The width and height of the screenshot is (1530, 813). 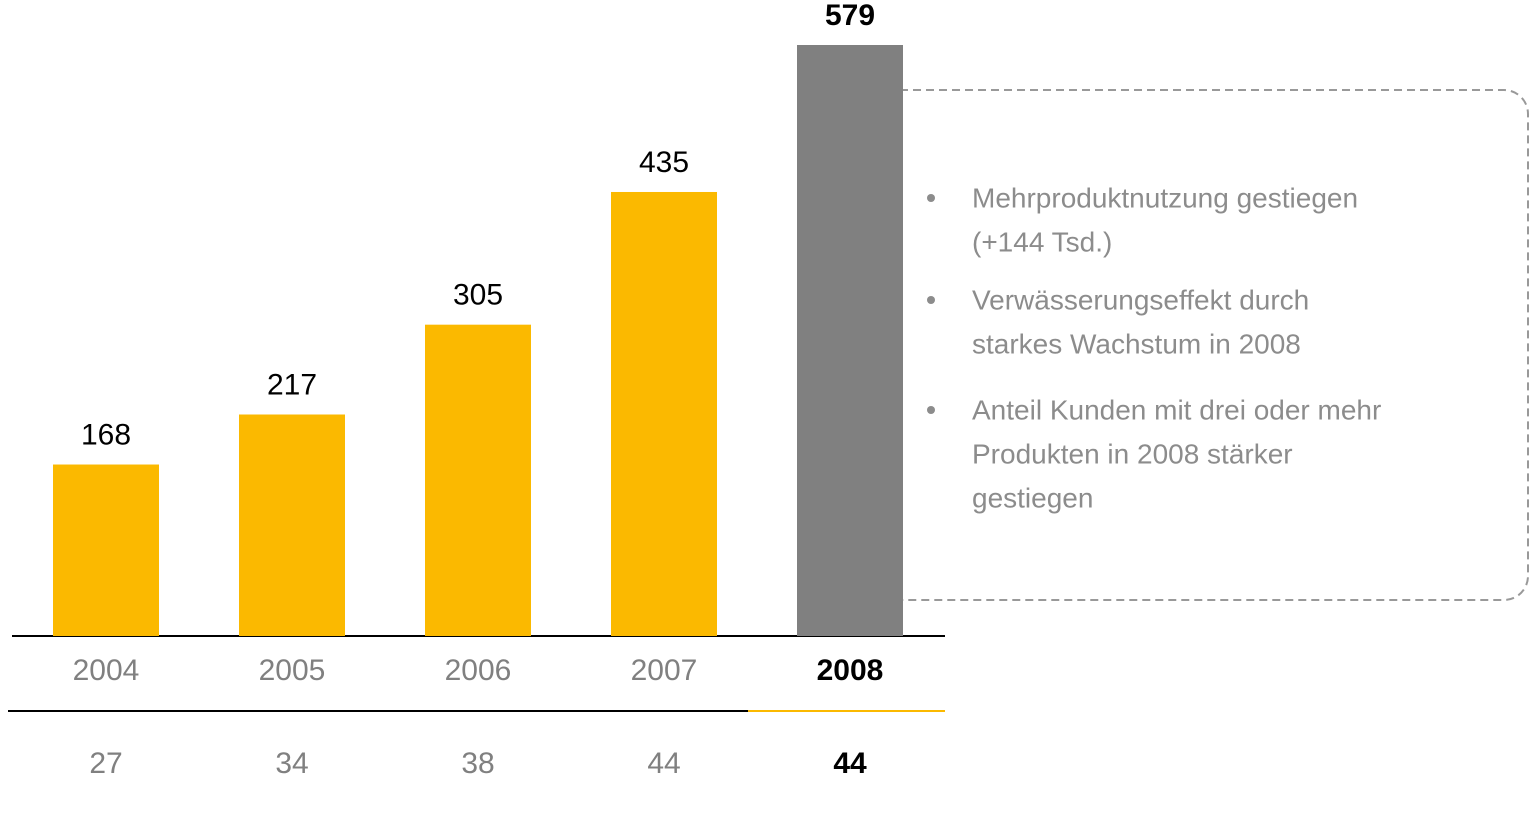 What do you see at coordinates (850, 670) in the screenshot?
I see `x-tick-label: 2008` at bounding box center [850, 670].